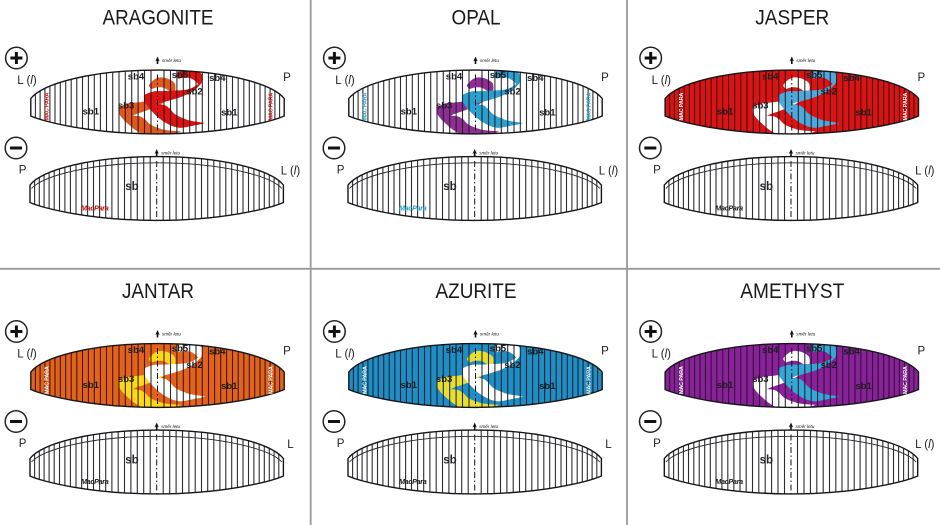  Describe the element at coordinates (476, 18) in the screenshot. I see `svg-text: OPAL` at that location.